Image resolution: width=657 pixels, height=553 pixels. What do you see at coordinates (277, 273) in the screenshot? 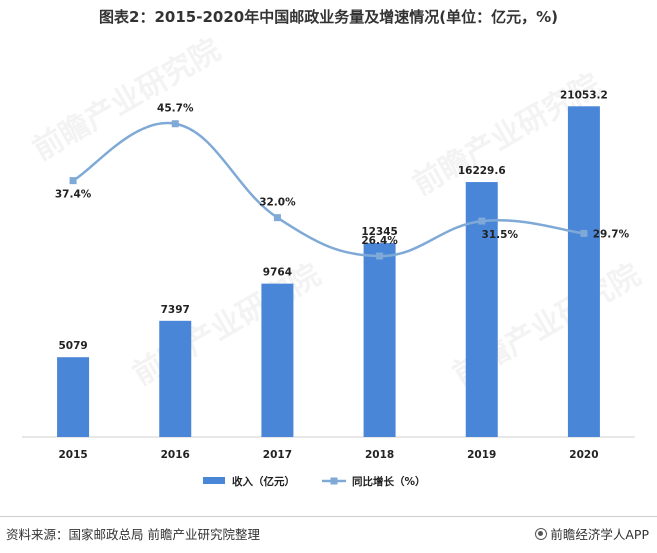
I see `bar-value-label: 9764` at bounding box center [277, 273].